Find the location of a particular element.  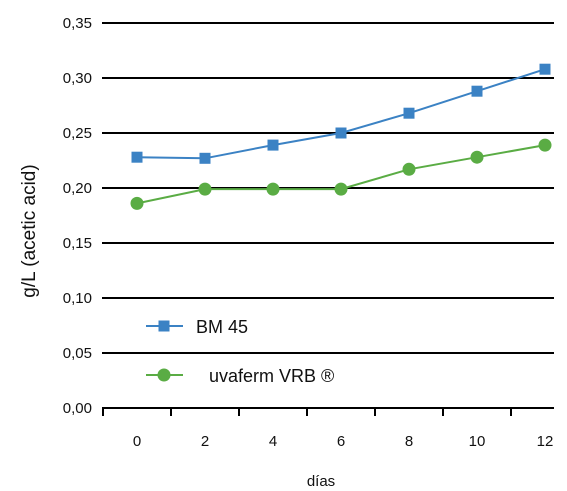

x-tick-label: 8 is located at coordinates (409, 441).